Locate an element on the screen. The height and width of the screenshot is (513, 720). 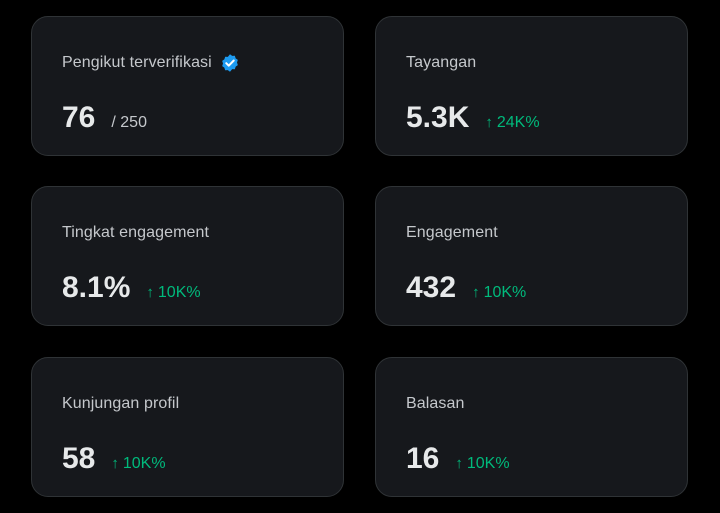
card-label: Kunjungan profil is located at coordinates (121, 403).